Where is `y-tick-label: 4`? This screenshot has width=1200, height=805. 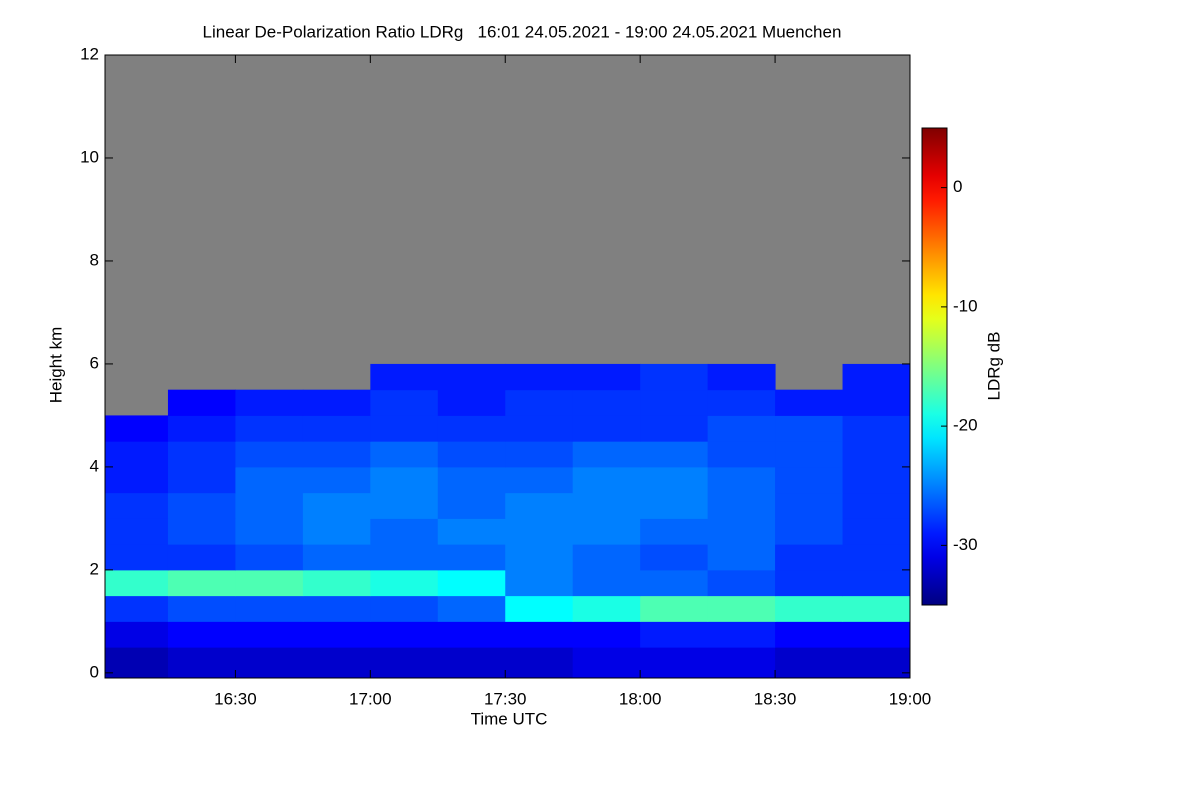
y-tick-label: 4 is located at coordinates (94, 465).